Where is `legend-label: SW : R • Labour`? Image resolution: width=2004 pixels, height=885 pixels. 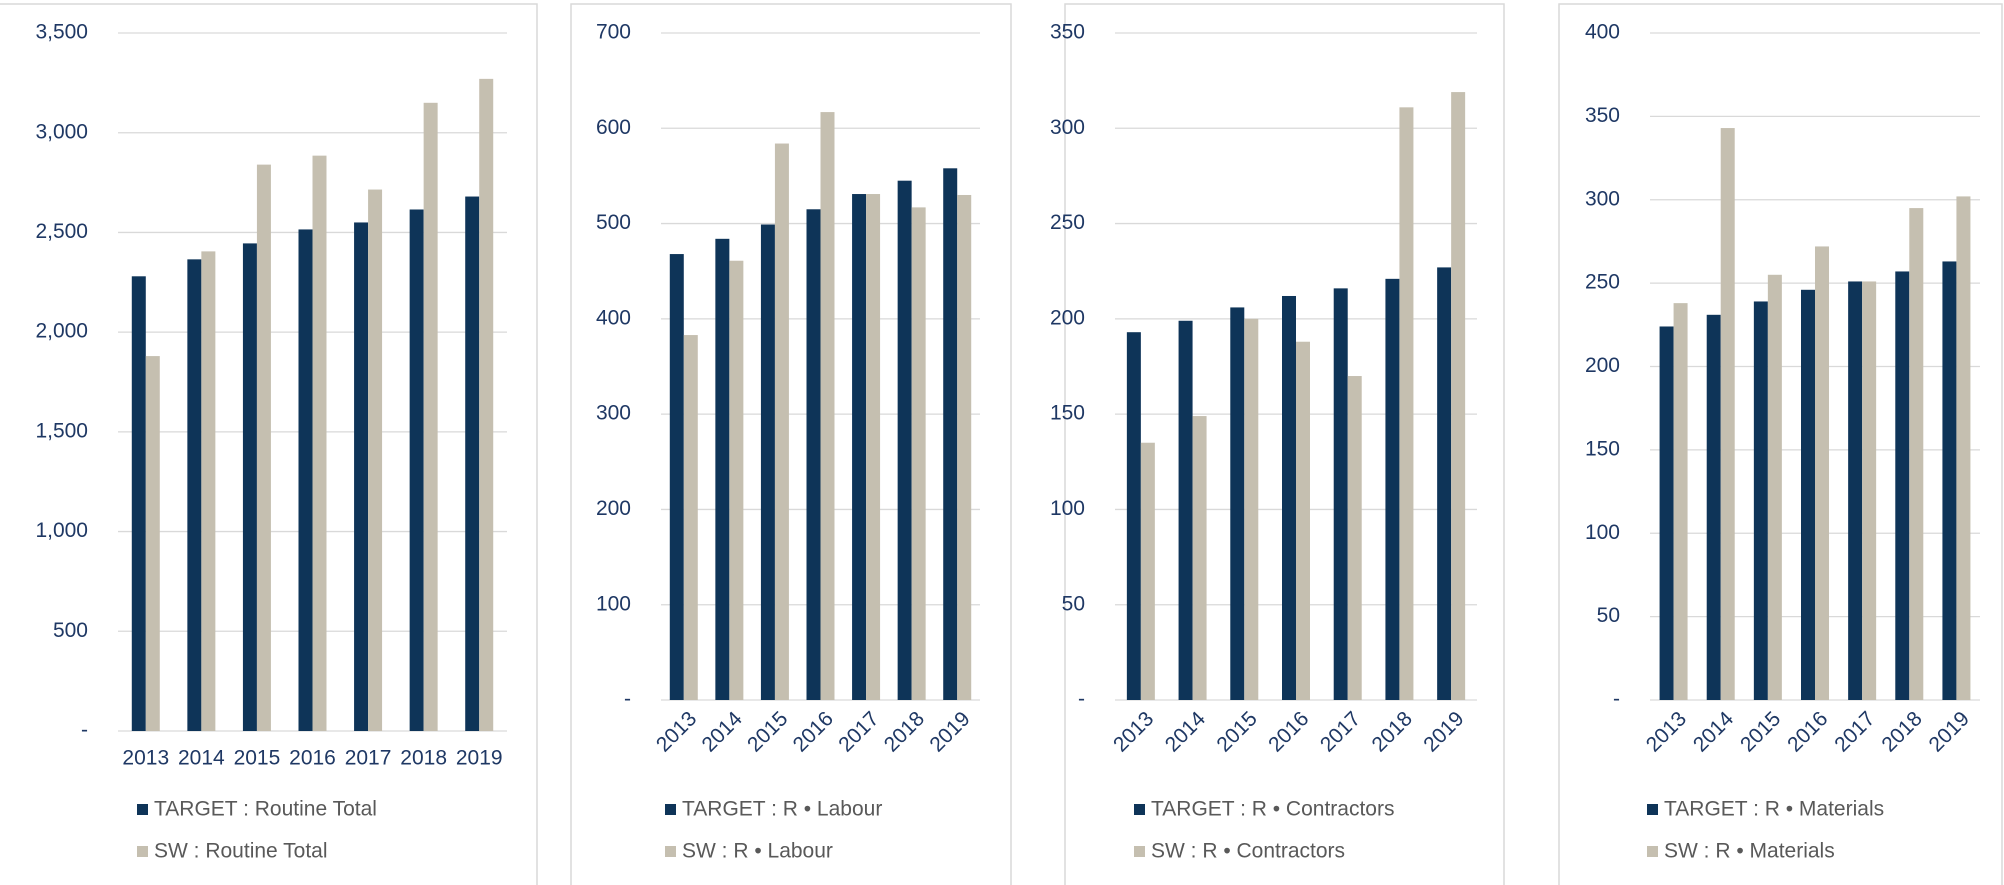 legend-label: SW : R • Labour is located at coordinates (757, 851).